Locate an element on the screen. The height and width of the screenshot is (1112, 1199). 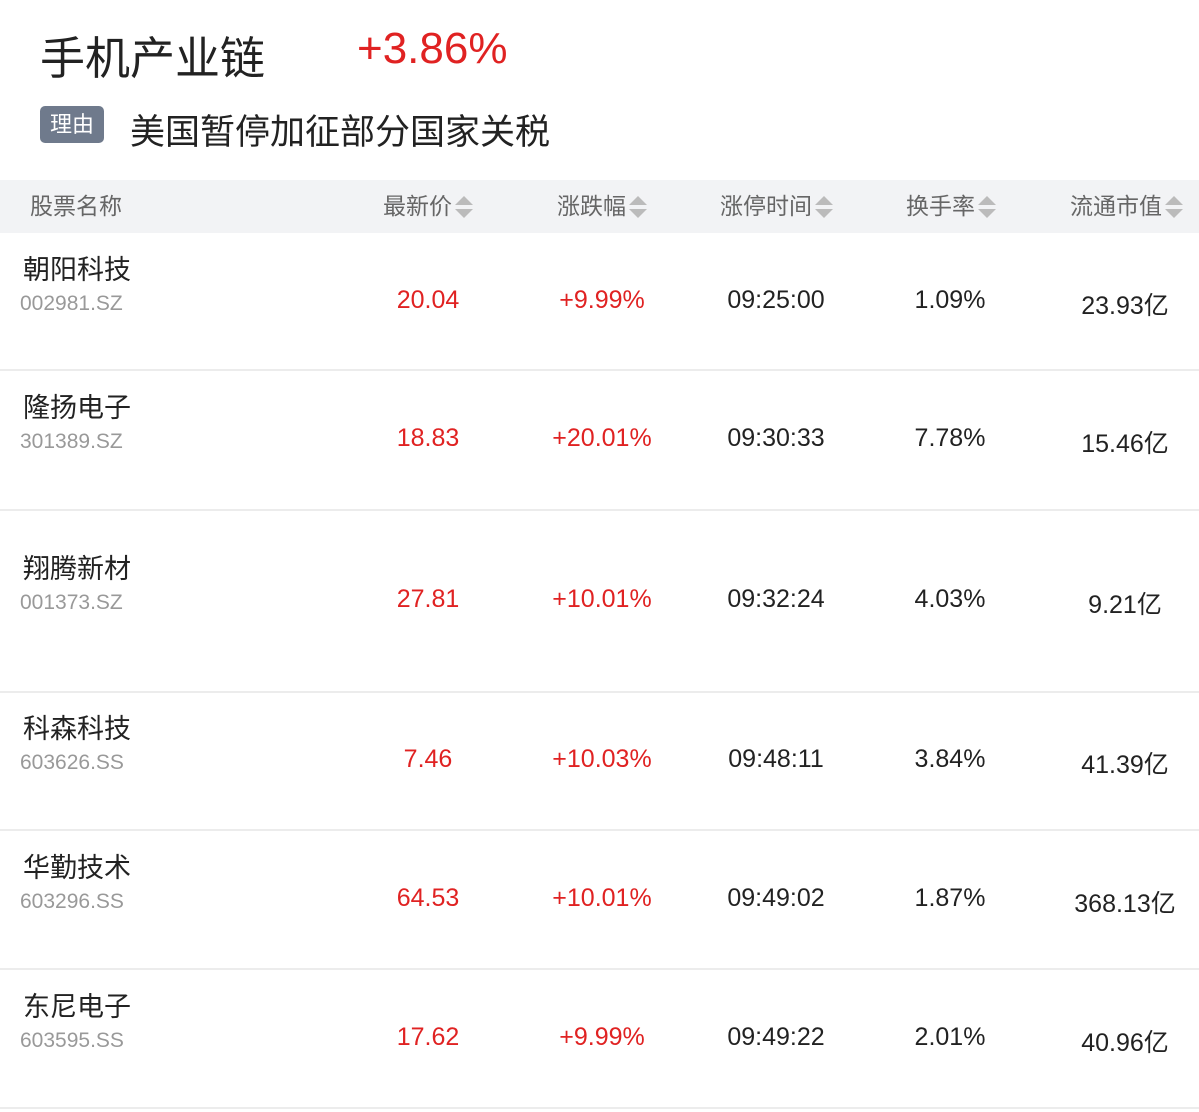
stock-code: 301389.SZ is located at coordinates (71, 441).